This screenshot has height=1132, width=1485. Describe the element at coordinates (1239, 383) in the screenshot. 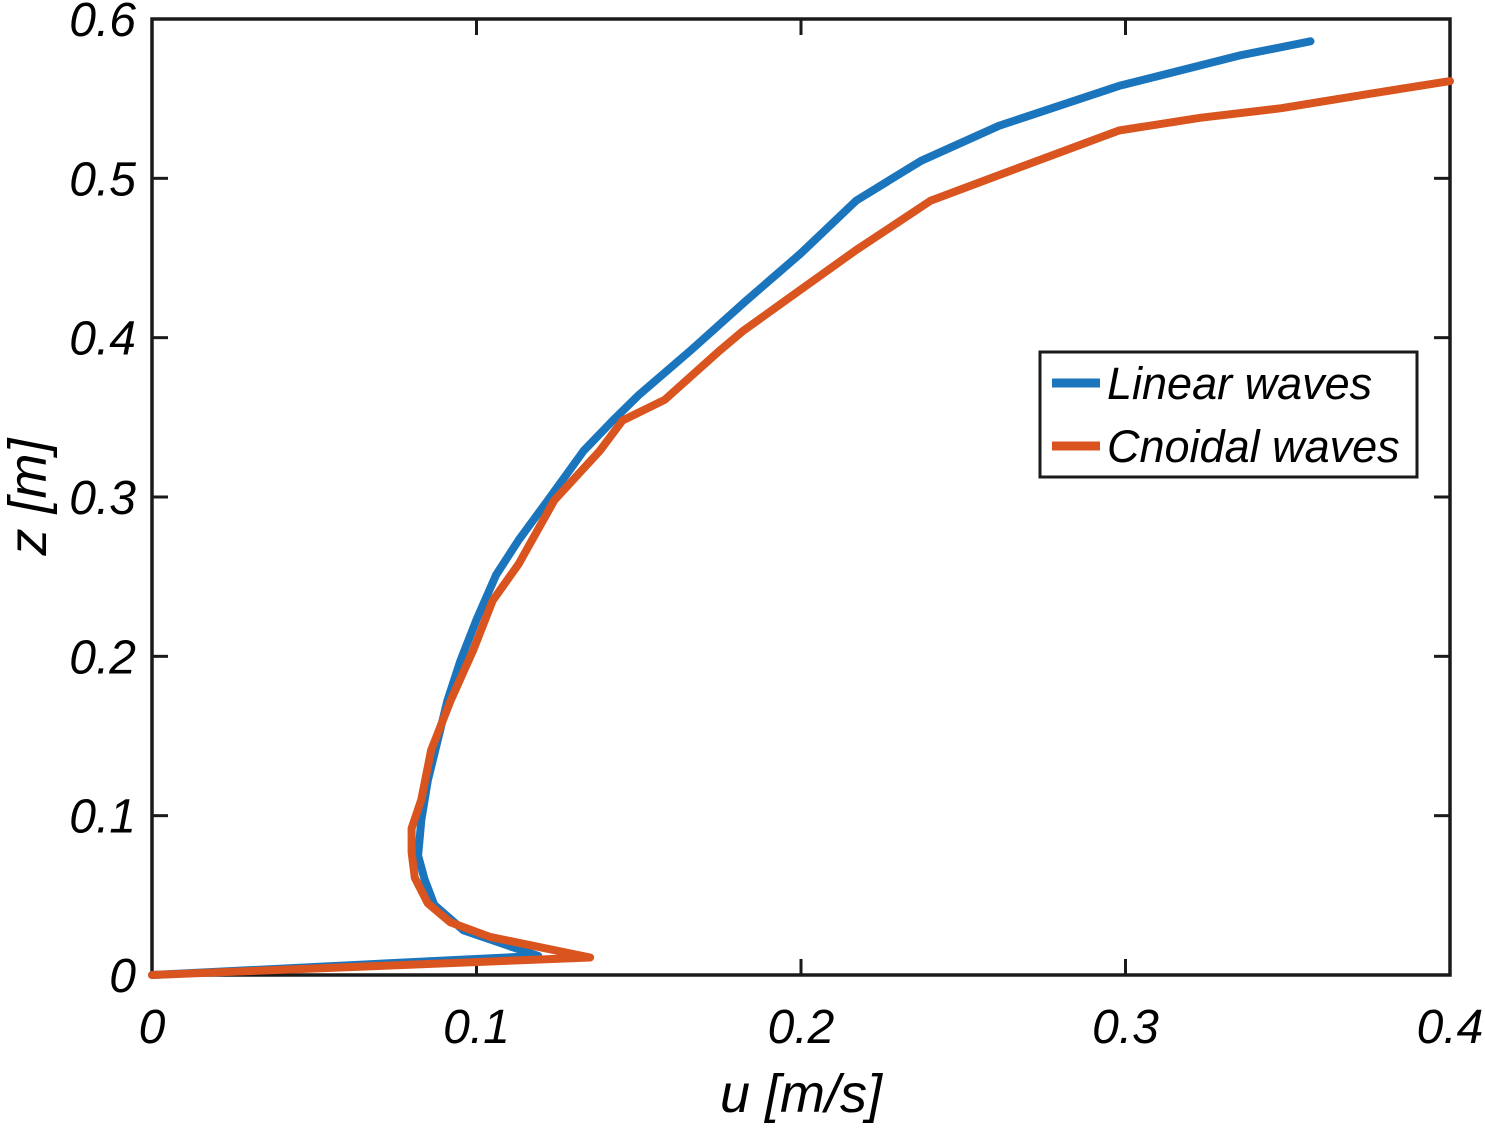

I see `legend-label: Linear waves` at that location.